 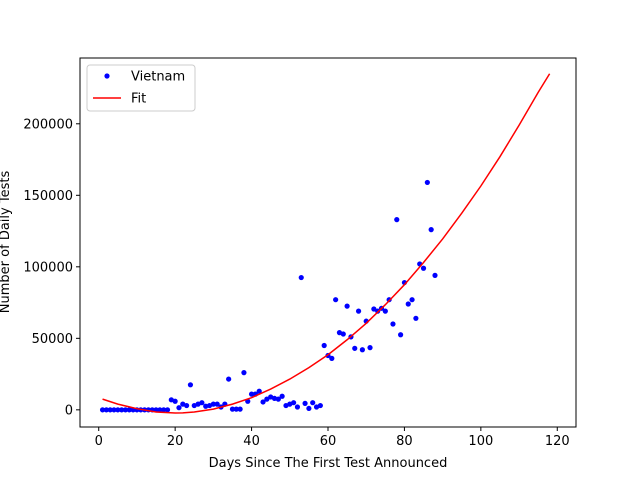 I want to click on x-tick-label: 120, so click(x=557, y=441).